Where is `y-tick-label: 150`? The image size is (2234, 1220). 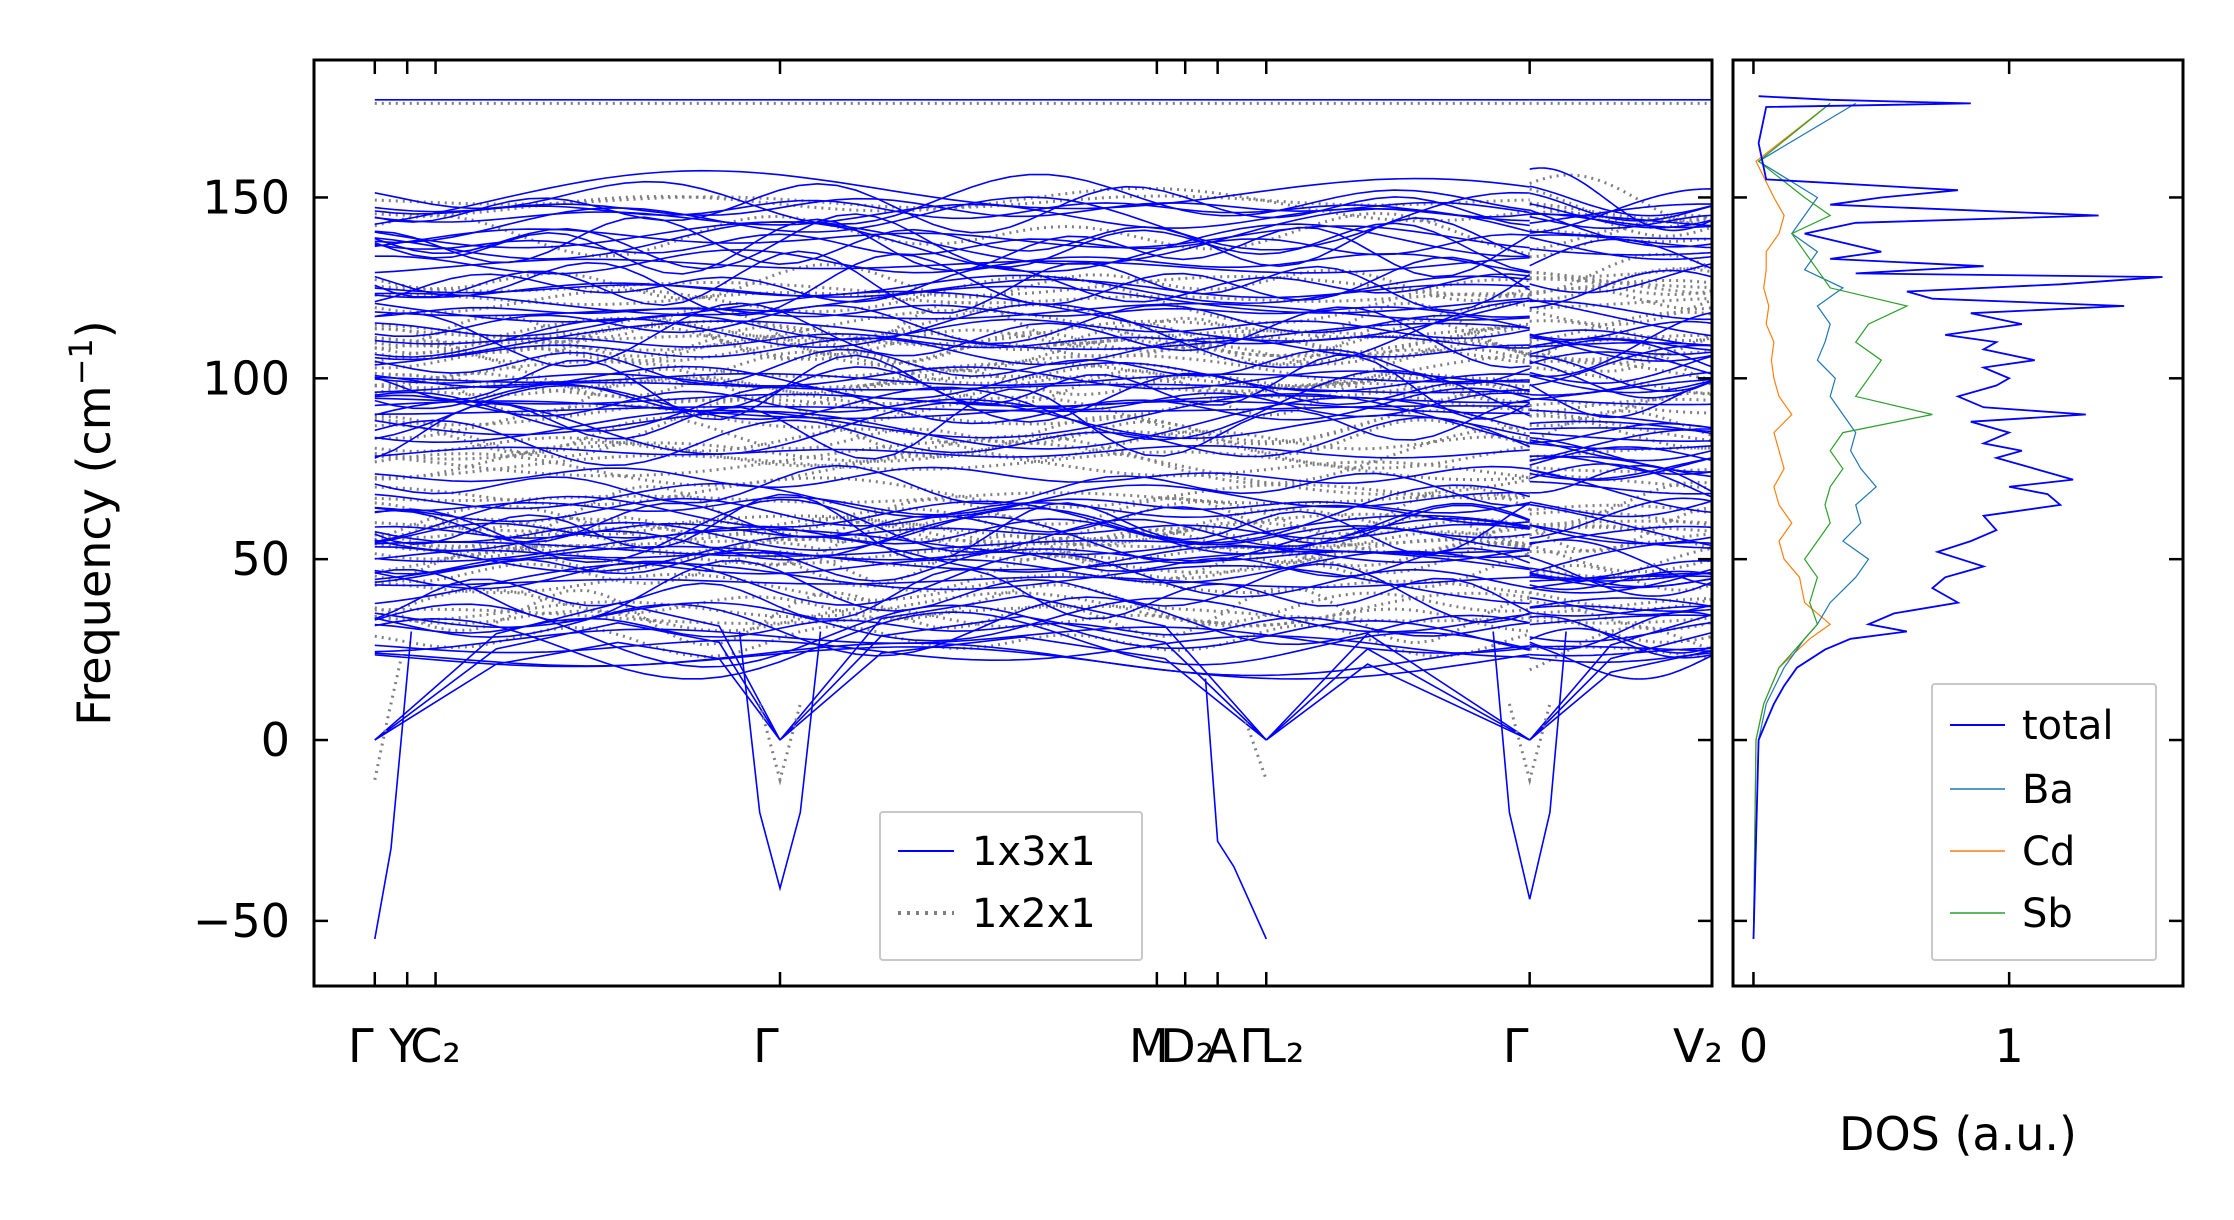
y-tick-label: 150 is located at coordinates (246, 197).